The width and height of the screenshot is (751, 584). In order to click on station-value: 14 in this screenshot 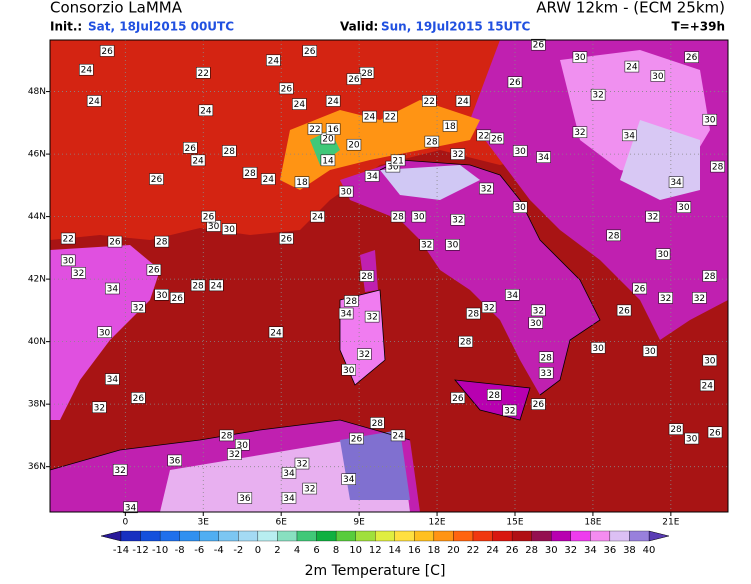, I will do `click(328, 161)`.